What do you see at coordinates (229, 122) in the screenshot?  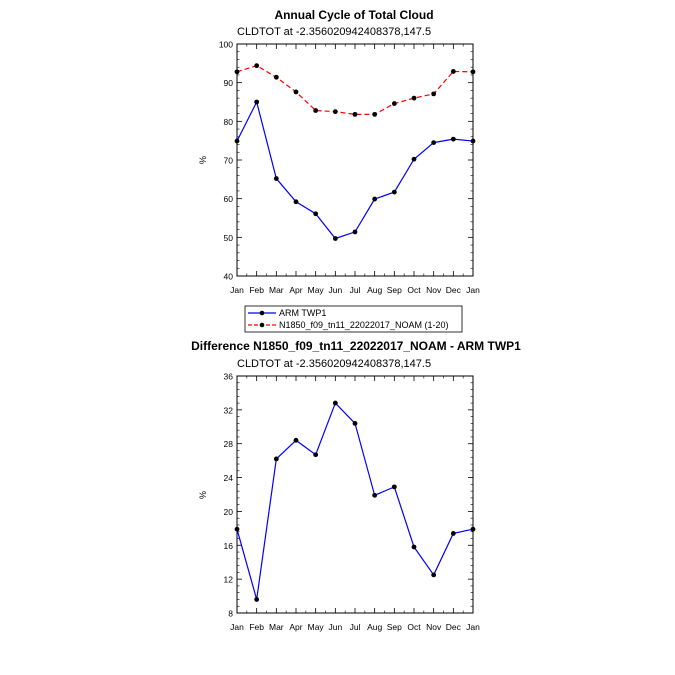 I see `chart1-ytick-label: 80` at bounding box center [229, 122].